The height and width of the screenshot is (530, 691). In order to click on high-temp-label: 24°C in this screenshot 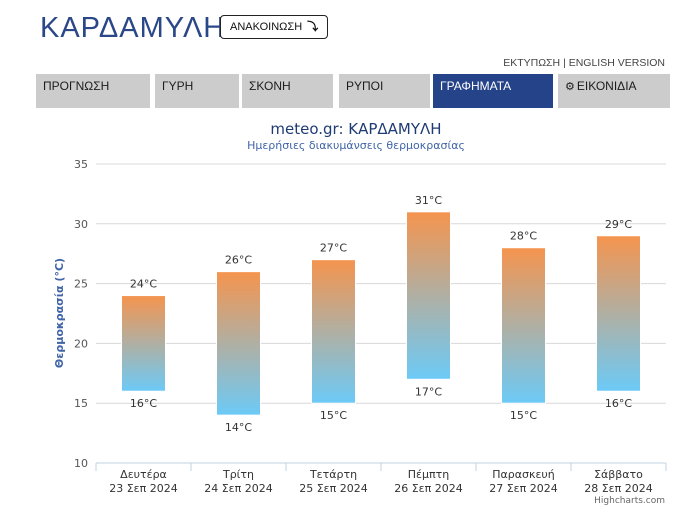, I will do `click(143, 284)`.